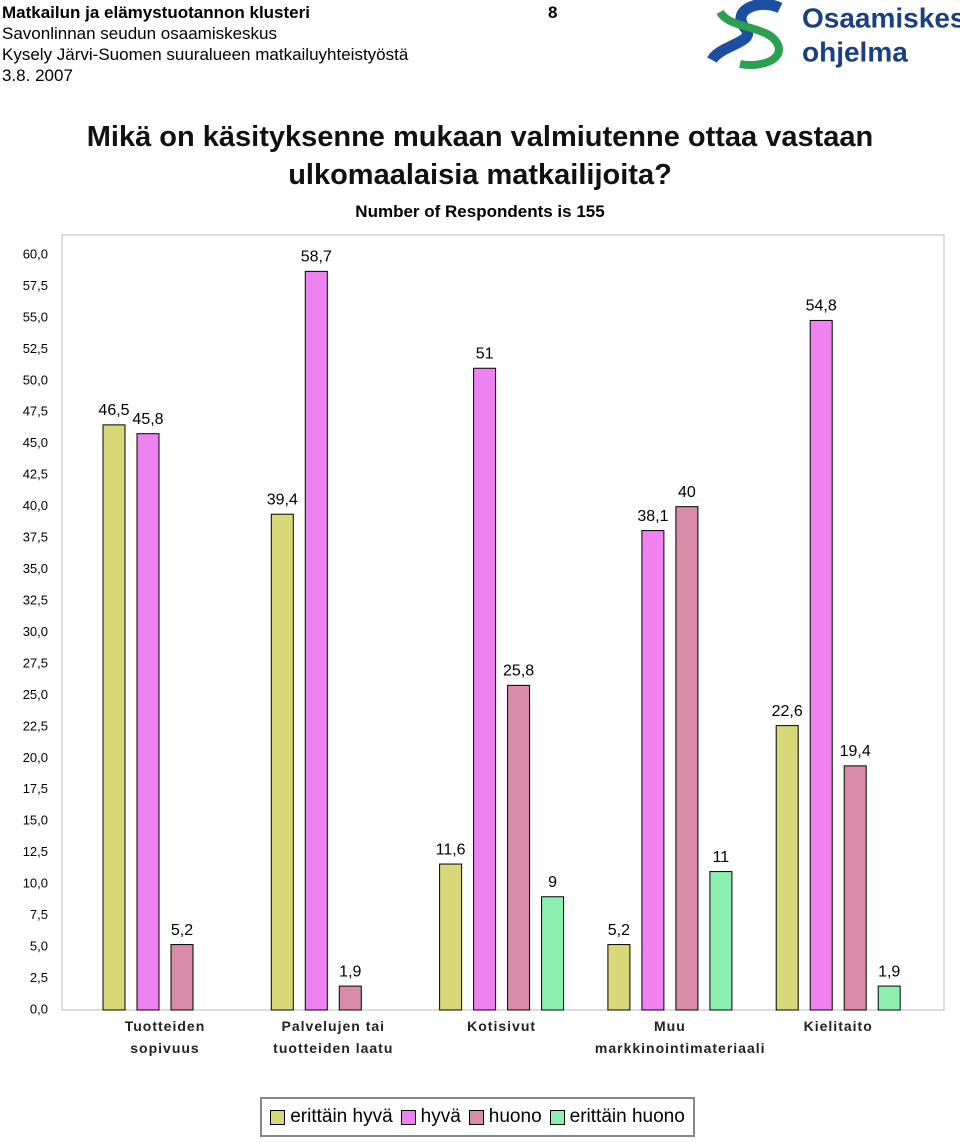 The height and width of the screenshot is (1142, 960). I want to click on y-tick-label: 45,0, so click(35, 442).